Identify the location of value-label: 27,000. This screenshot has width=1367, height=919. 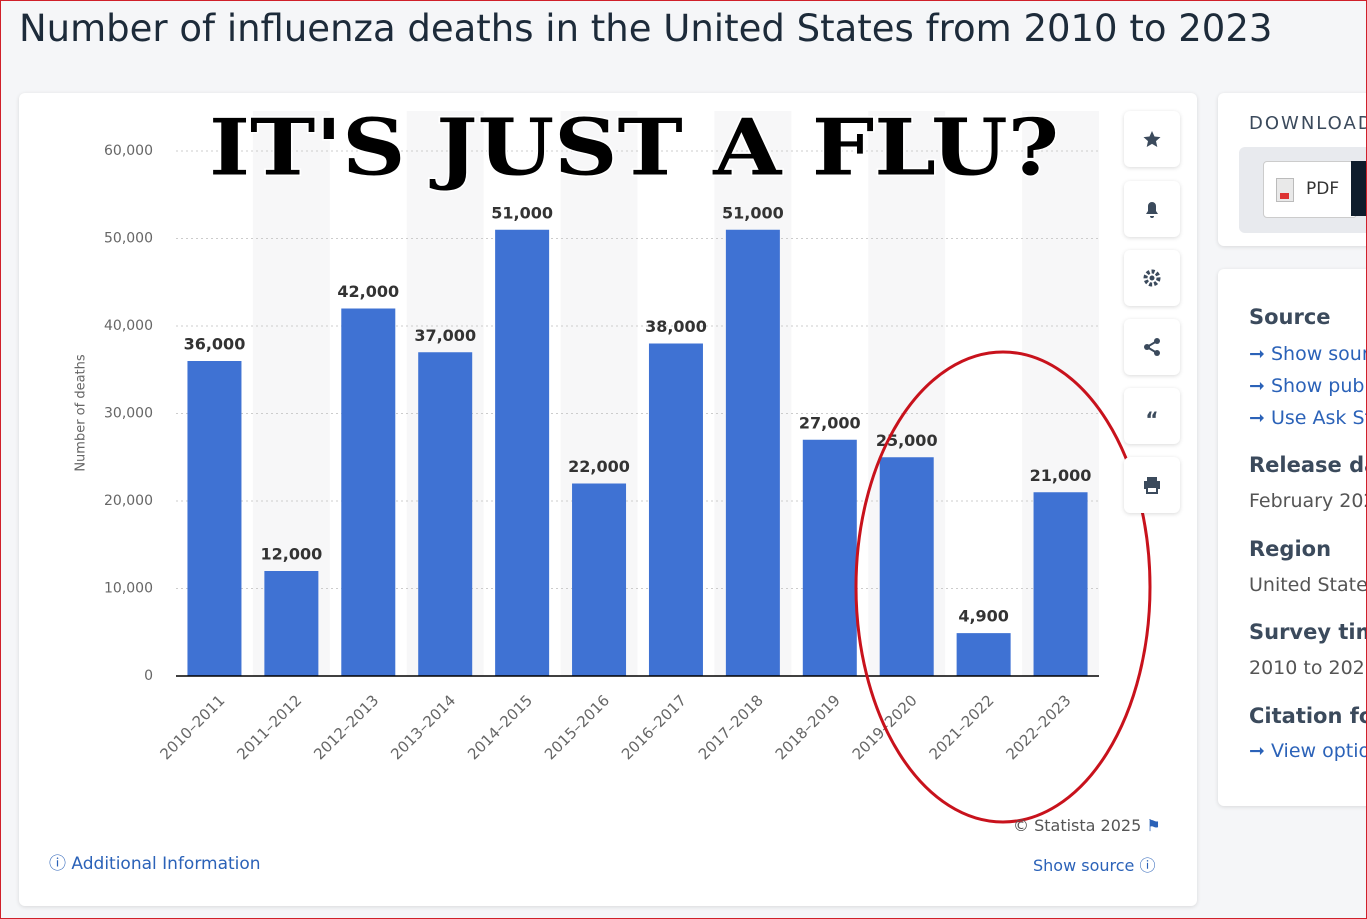
(830, 422).